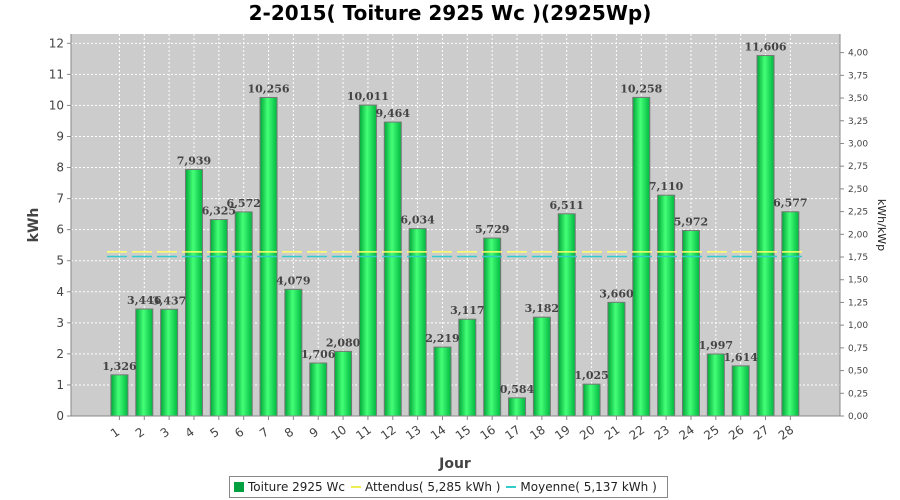 Image resolution: width=900 pixels, height=500 pixels. Describe the element at coordinates (363, 433) in the screenshot. I see `x-tick-label: 11` at that location.